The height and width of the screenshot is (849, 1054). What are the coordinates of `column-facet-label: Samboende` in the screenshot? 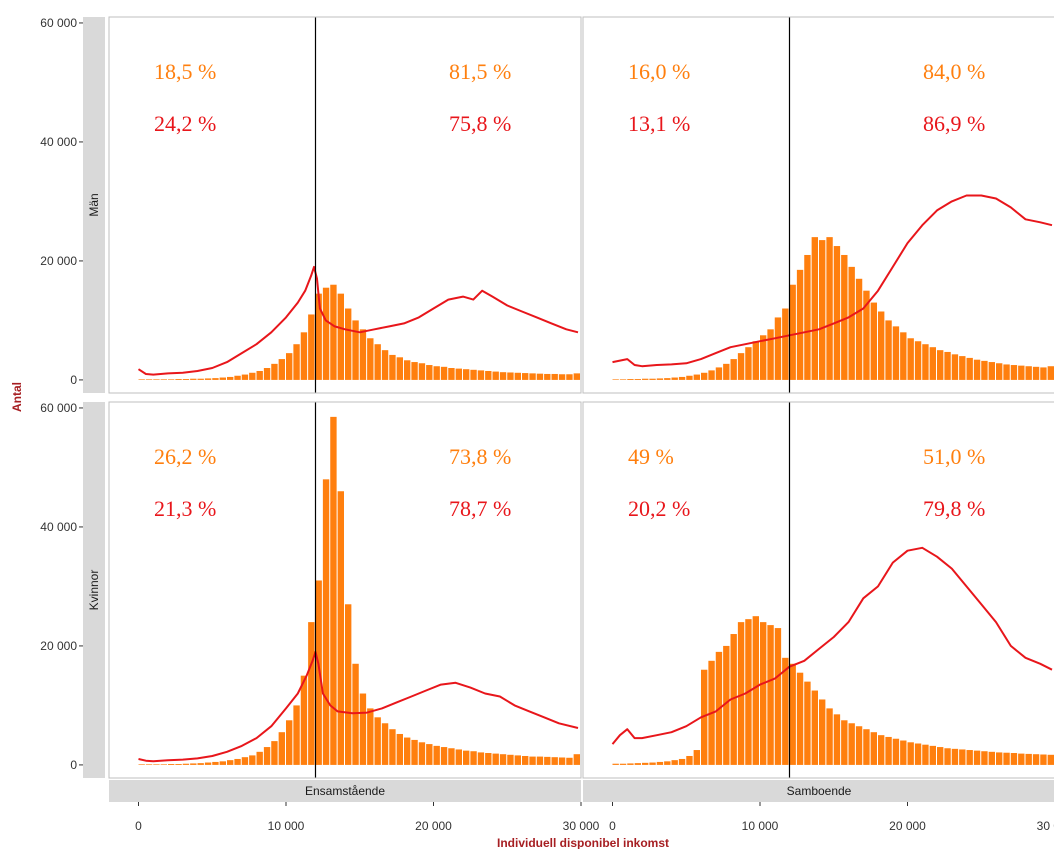 It's located at (819, 791).